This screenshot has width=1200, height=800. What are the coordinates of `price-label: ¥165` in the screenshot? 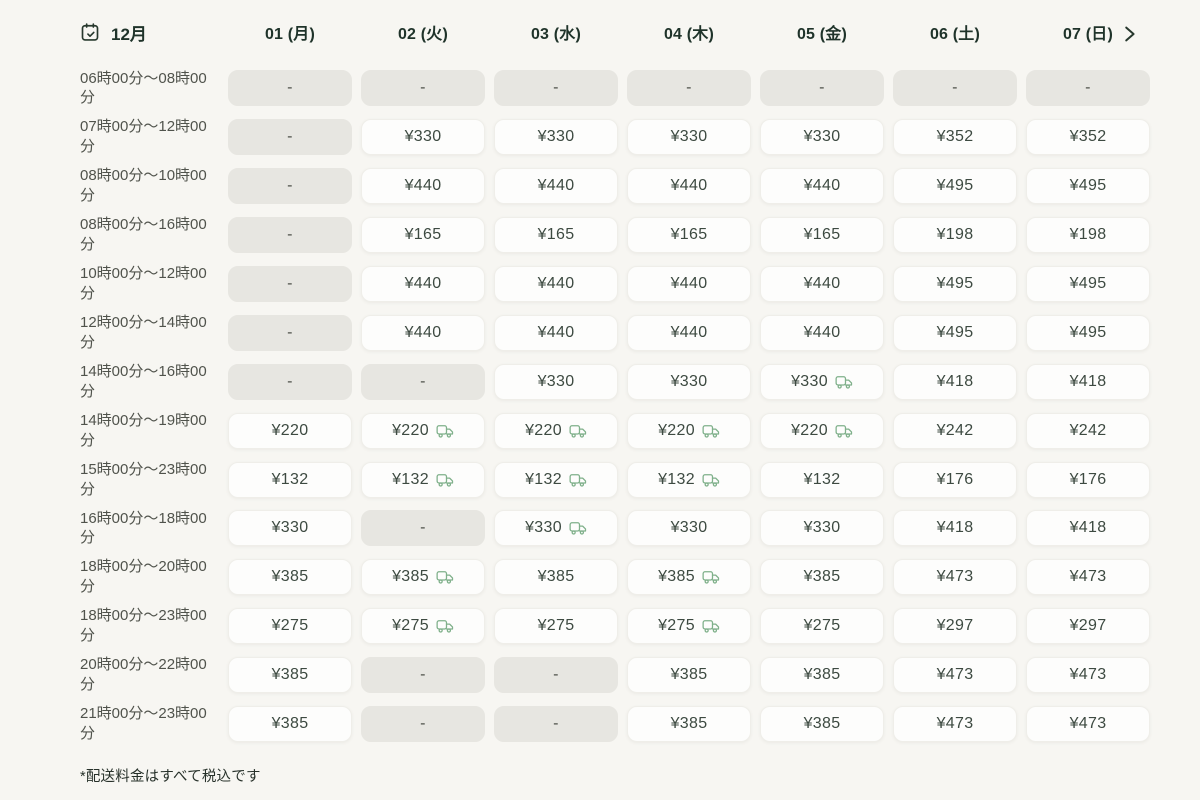 It's located at (822, 235).